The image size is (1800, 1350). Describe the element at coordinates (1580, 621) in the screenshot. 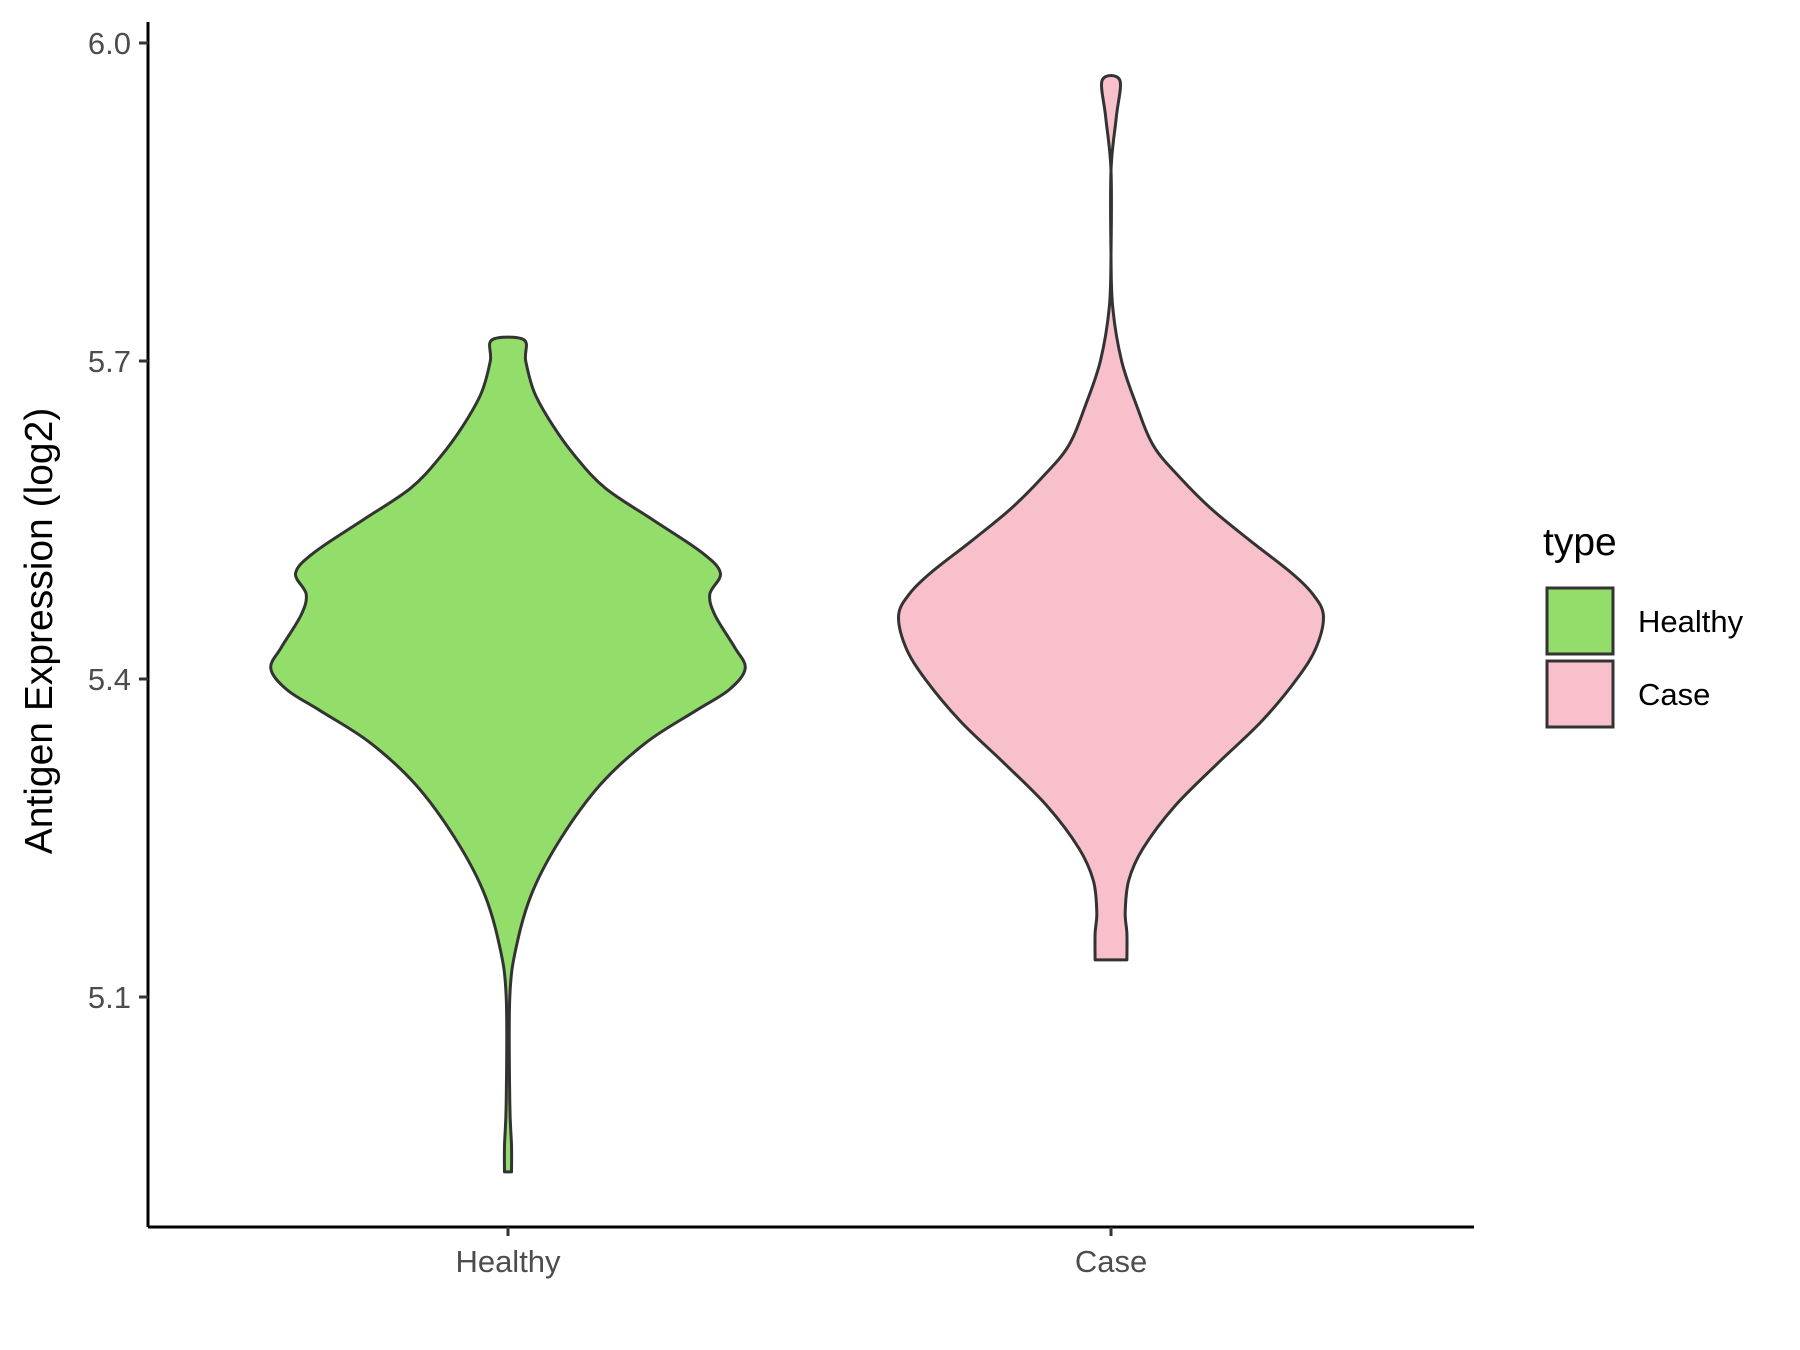

I see `legend-swatch-healthy` at that location.